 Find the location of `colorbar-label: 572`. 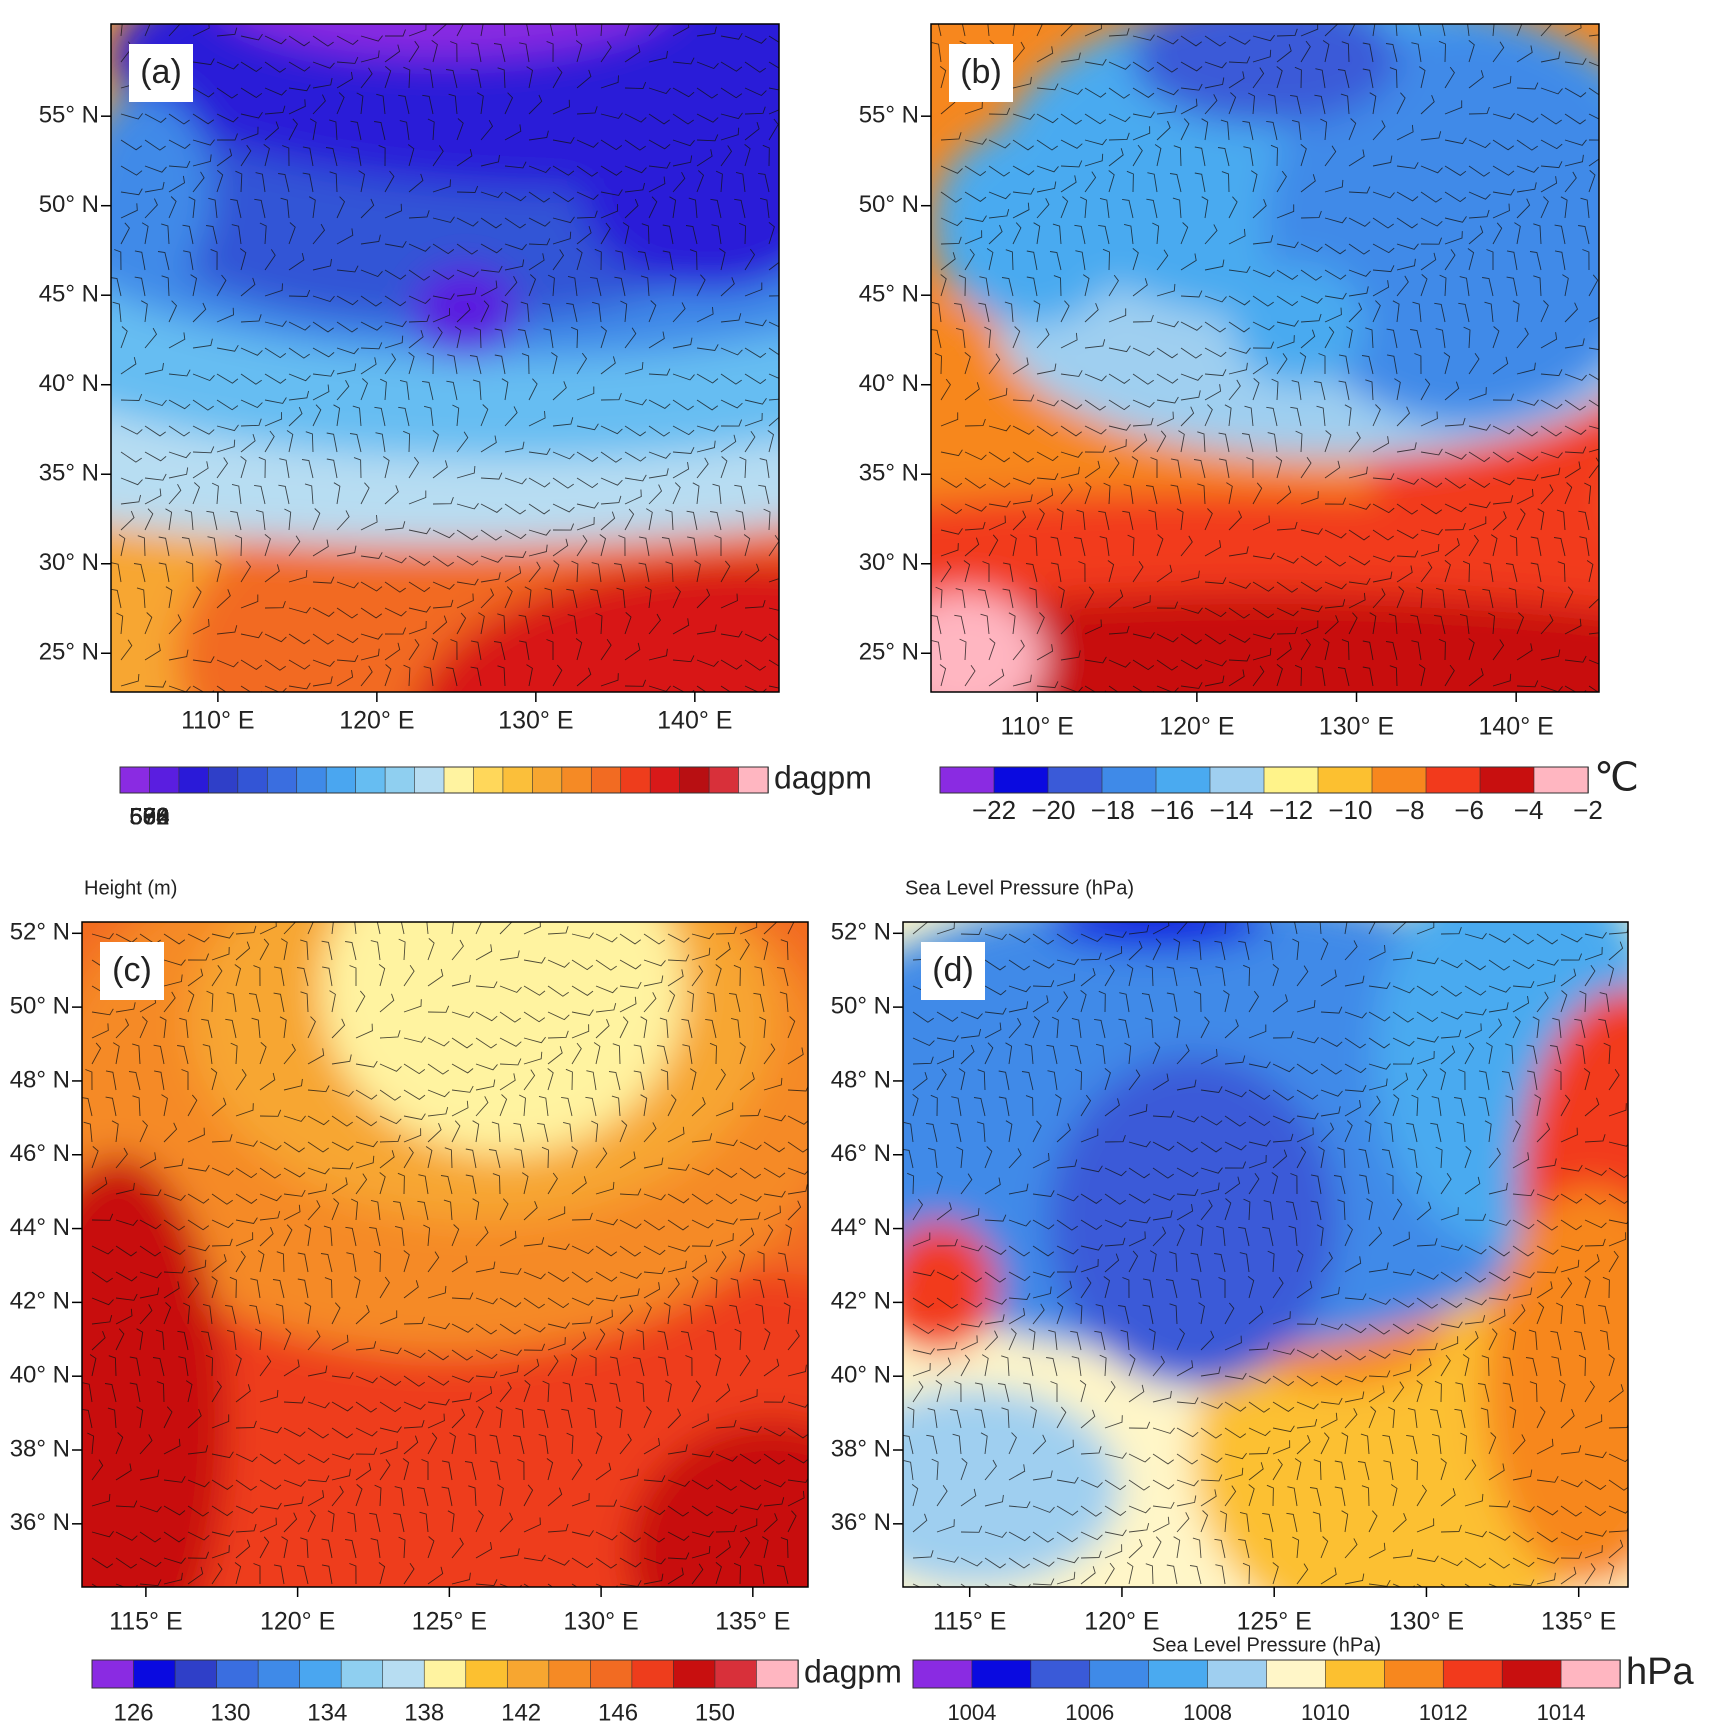

colorbar-label: 572 is located at coordinates (149, 816).